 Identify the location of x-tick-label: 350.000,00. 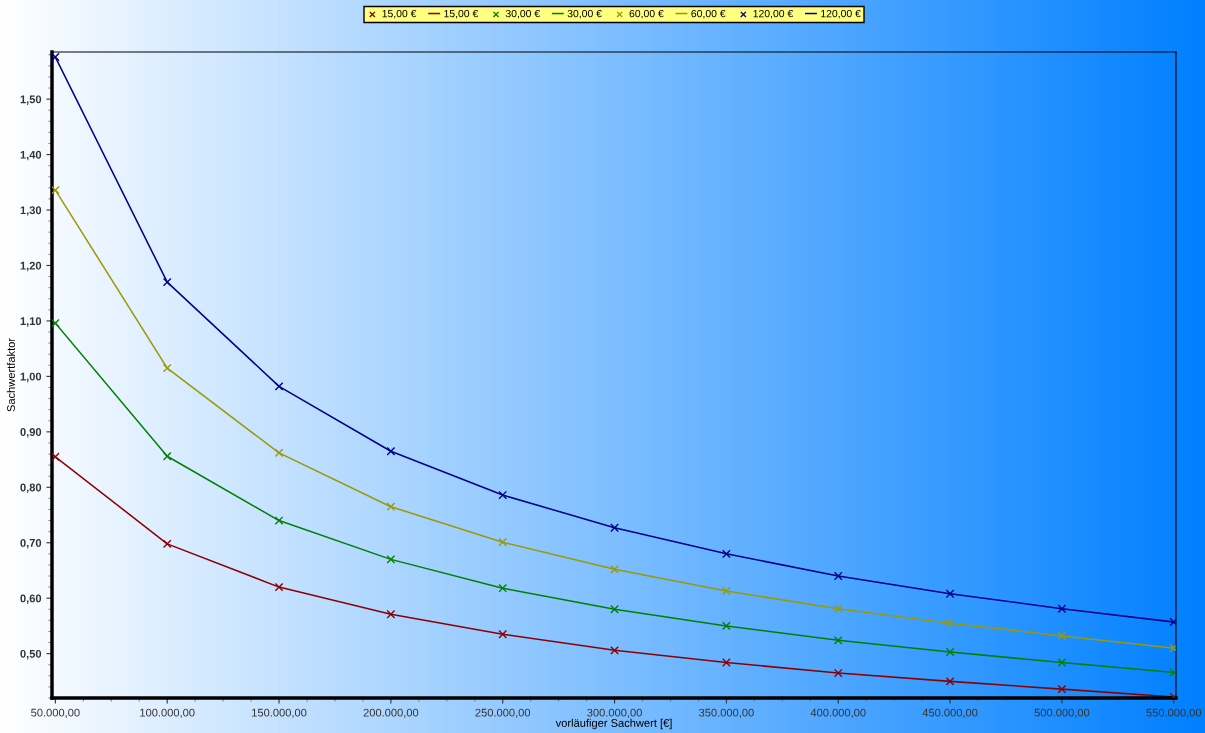
(726, 713).